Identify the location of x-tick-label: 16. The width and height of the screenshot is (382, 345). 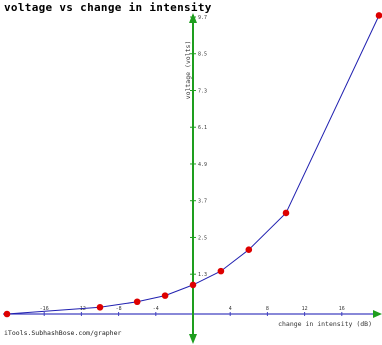
(342, 309).